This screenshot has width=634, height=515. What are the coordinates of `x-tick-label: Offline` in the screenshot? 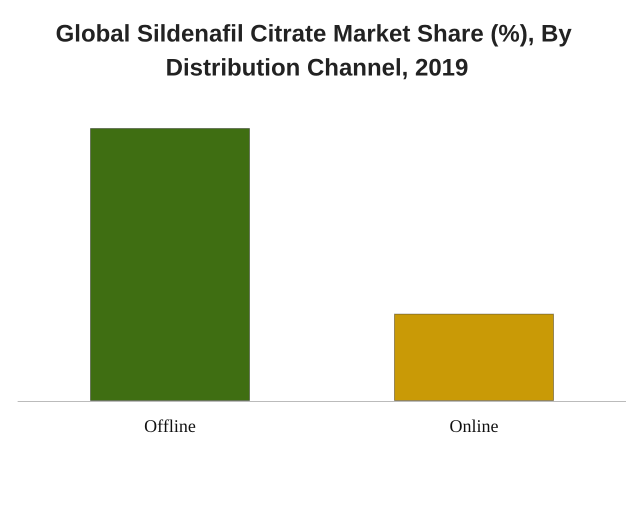 It's located at (170, 426).